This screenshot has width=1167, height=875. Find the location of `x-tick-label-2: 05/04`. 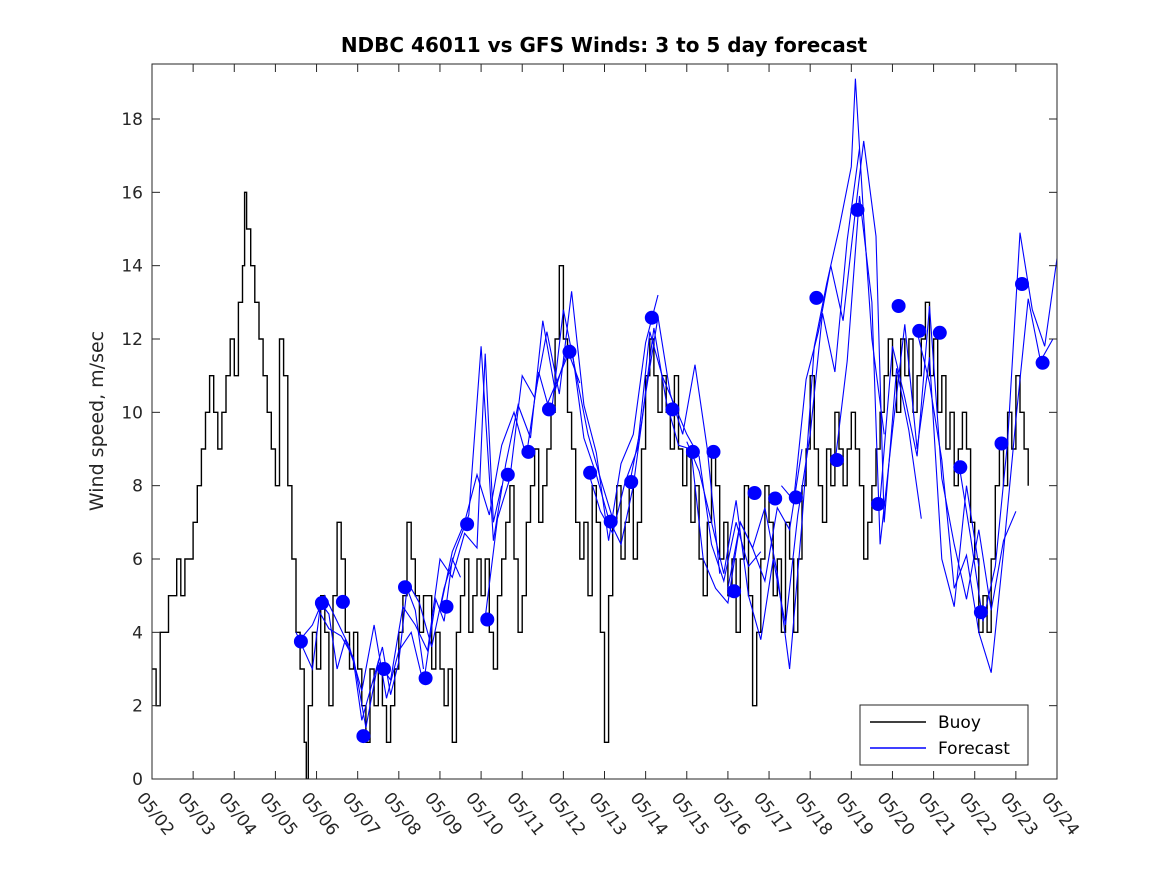

x-tick-label-2: 05/04 is located at coordinates (237, 814).